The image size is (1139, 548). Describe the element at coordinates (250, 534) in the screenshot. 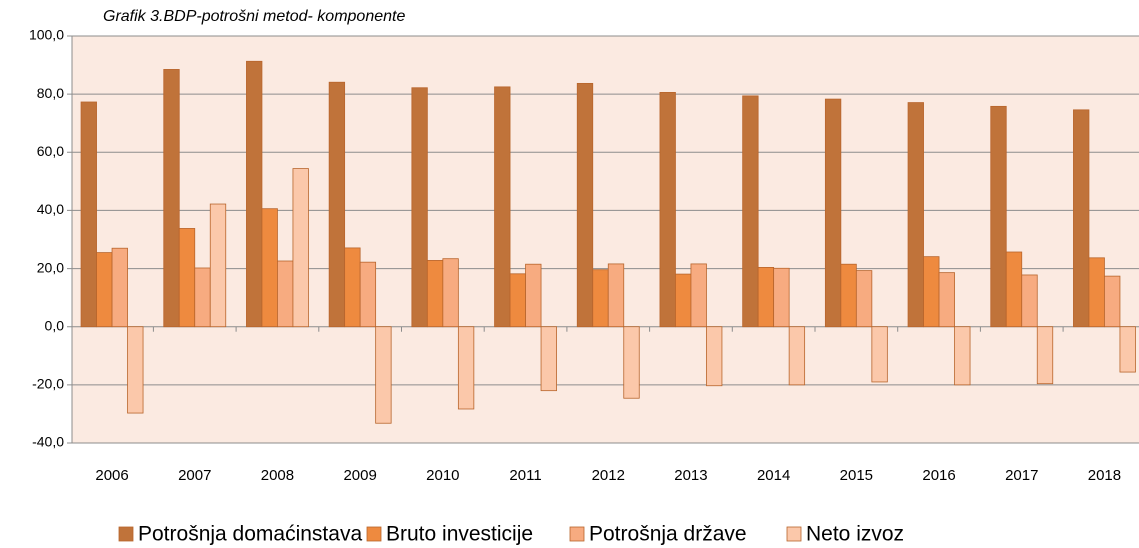

I see `legend-label: Potrošnja domaćinstava` at that location.